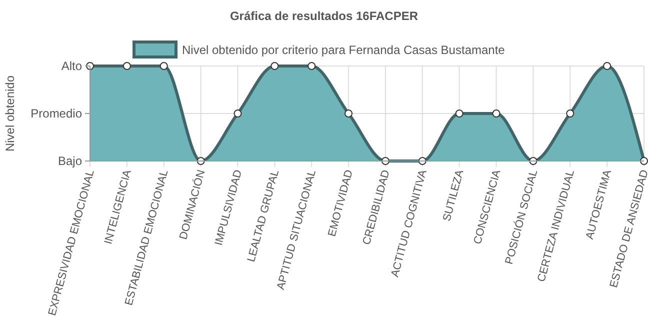 This screenshot has width=648, height=324. What do you see at coordinates (263, 216) in the screenshot?
I see `x-tick-label: LEALTAD GRUPAL` at bounding box center [263, 216].